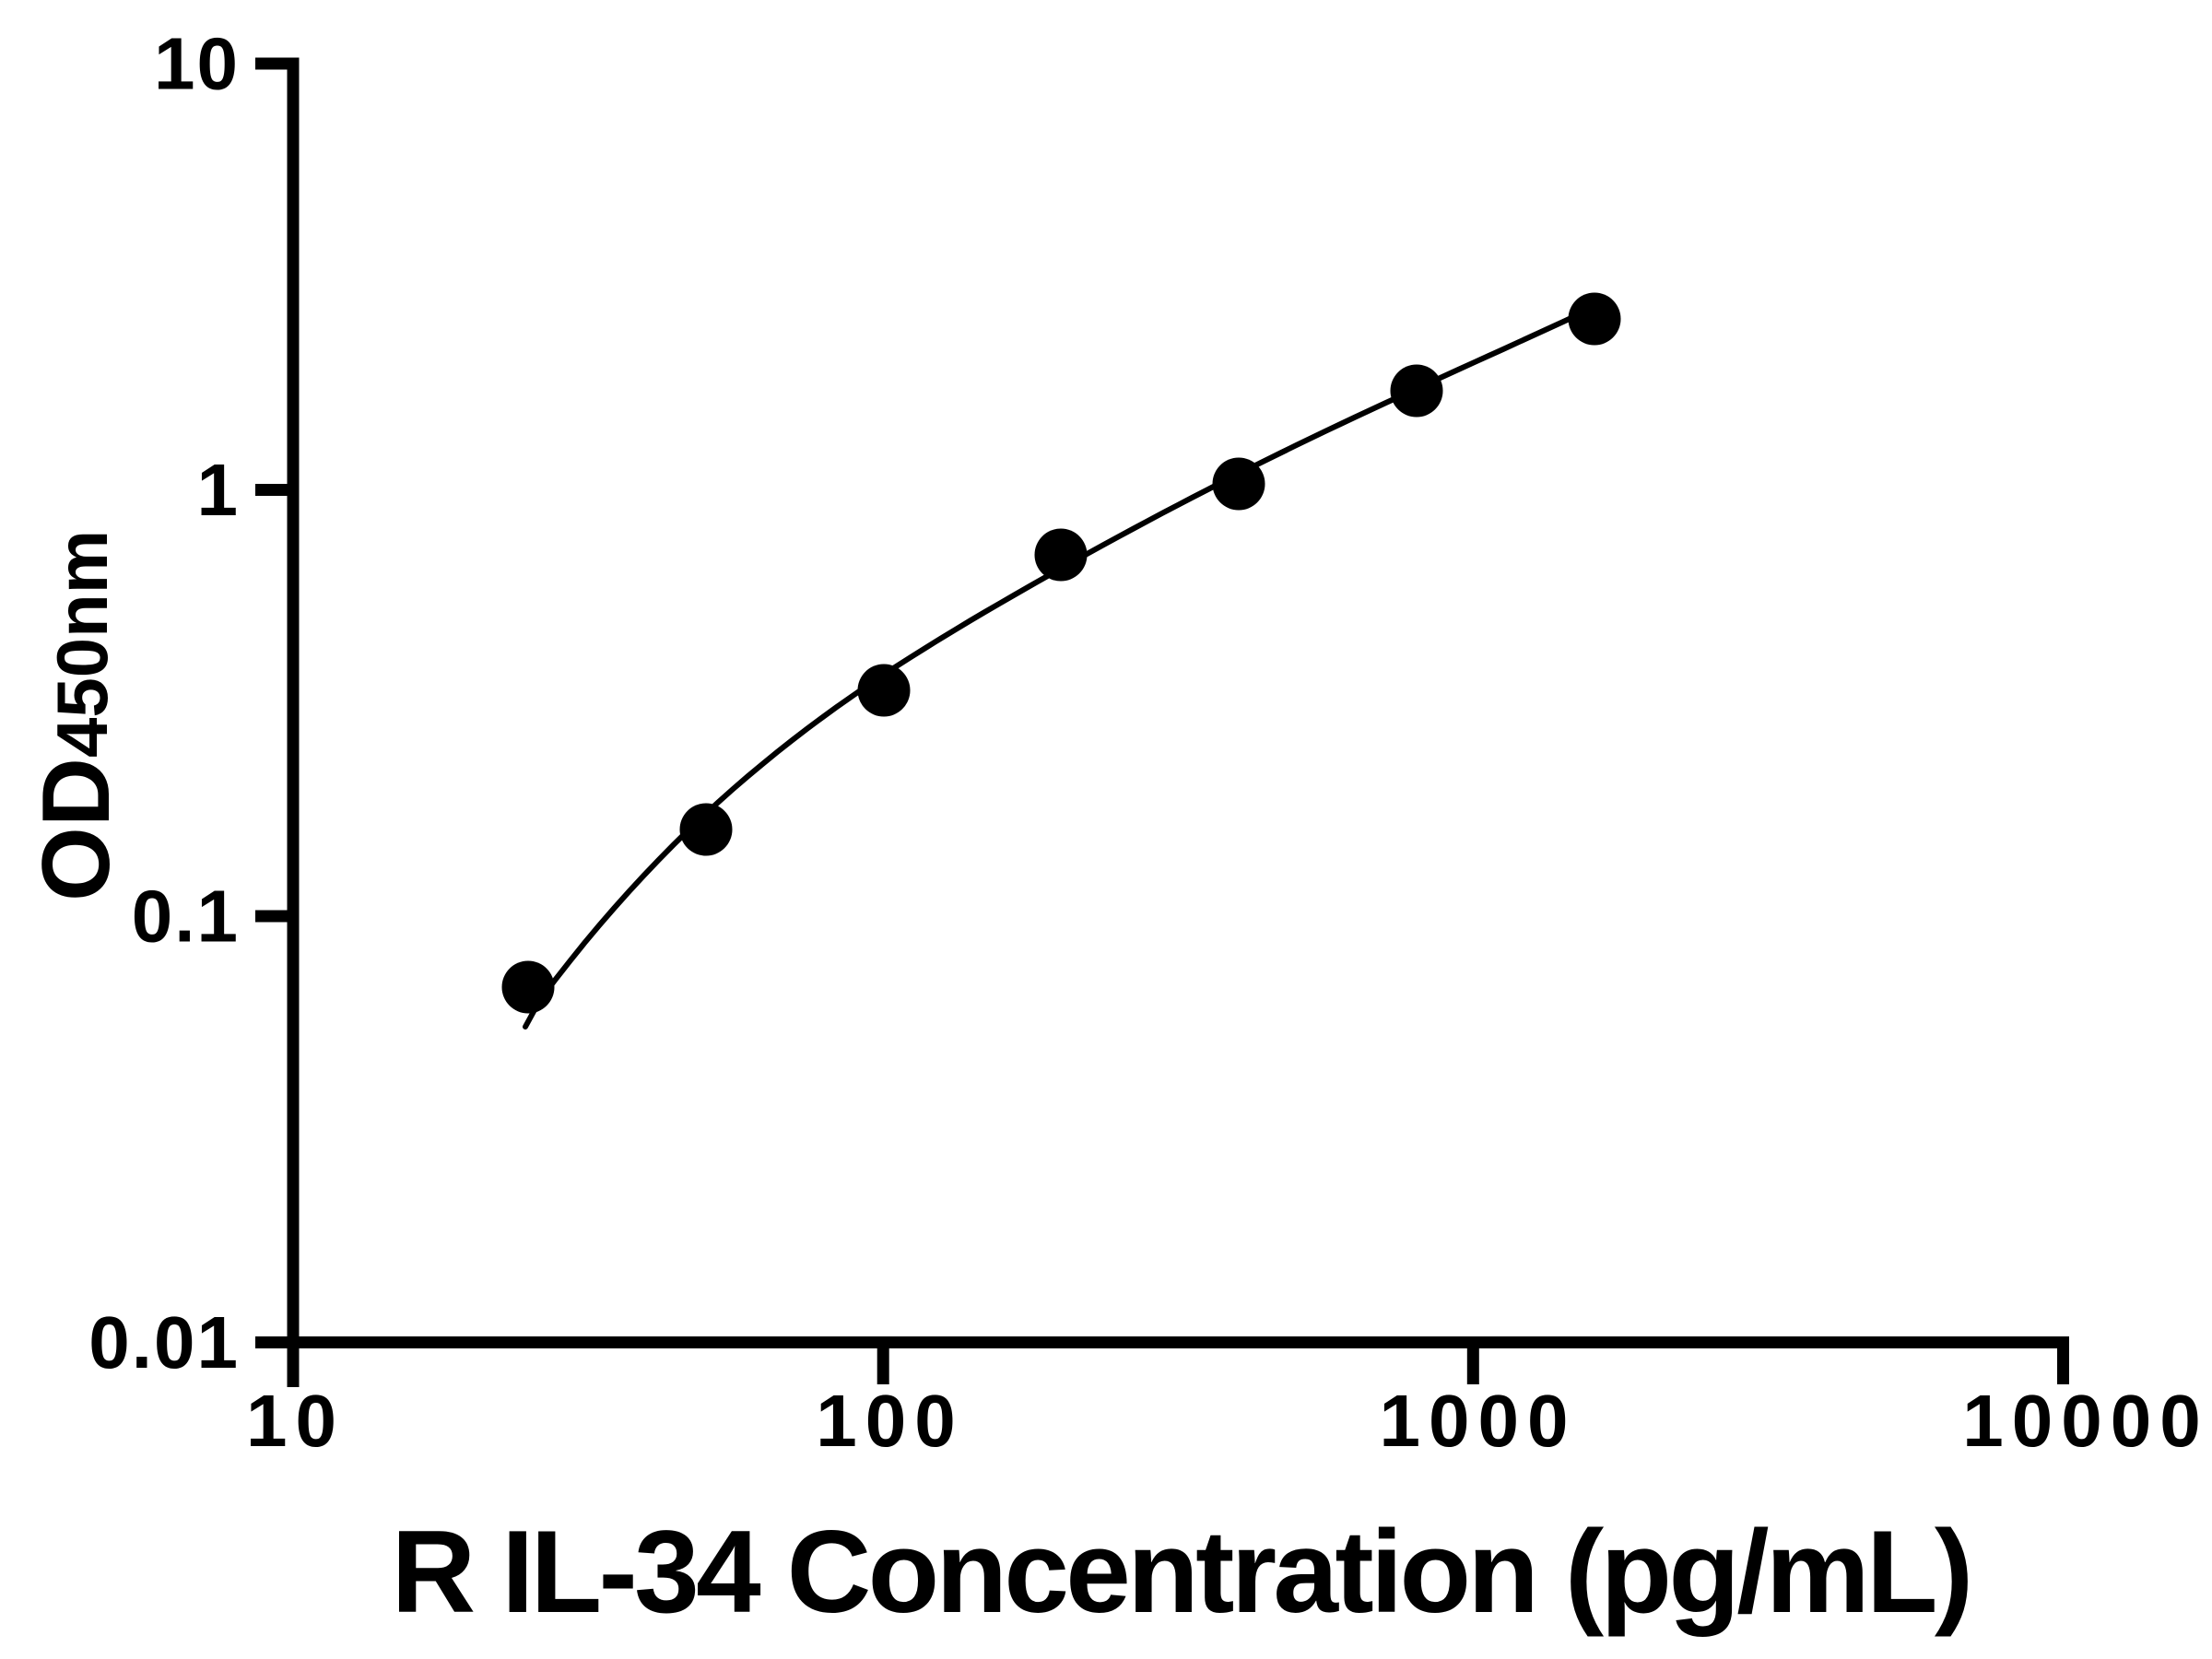 Image resolution: width=2212 pixels, height=1659 pixels. What do you see at coordinates (186, 916) in the screenshot?
I see `svg-text: 0.1` at bounding box center [186, 916].